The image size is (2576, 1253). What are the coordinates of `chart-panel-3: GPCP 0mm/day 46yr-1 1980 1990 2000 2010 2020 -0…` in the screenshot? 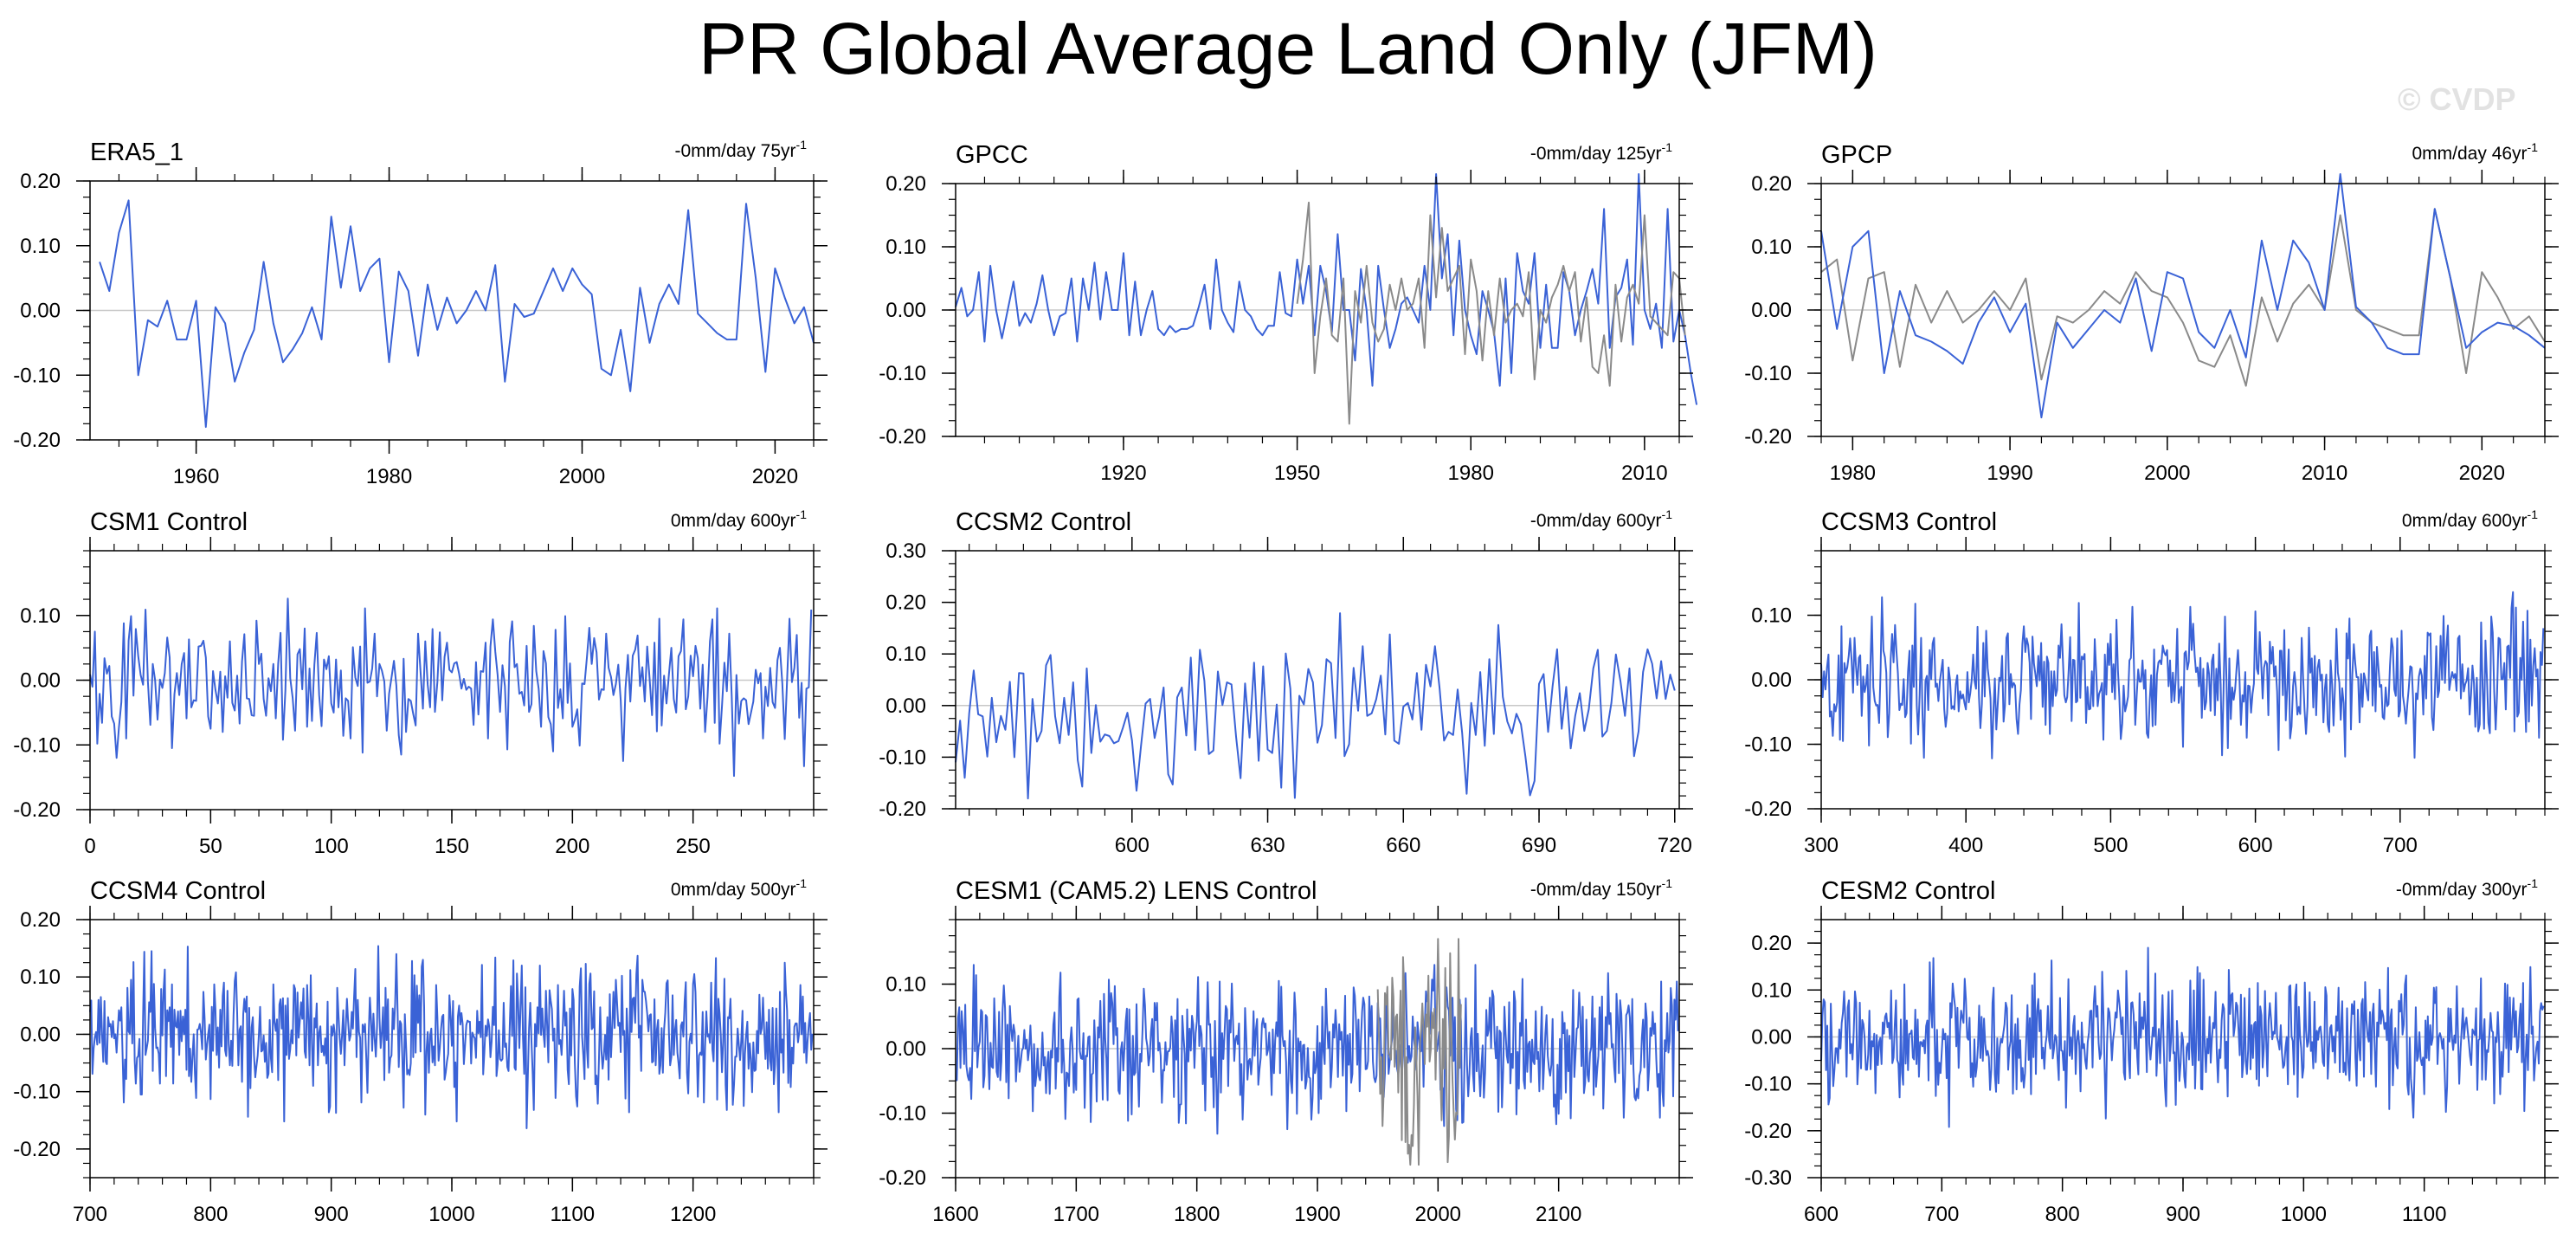 It's located at (2151, 312).